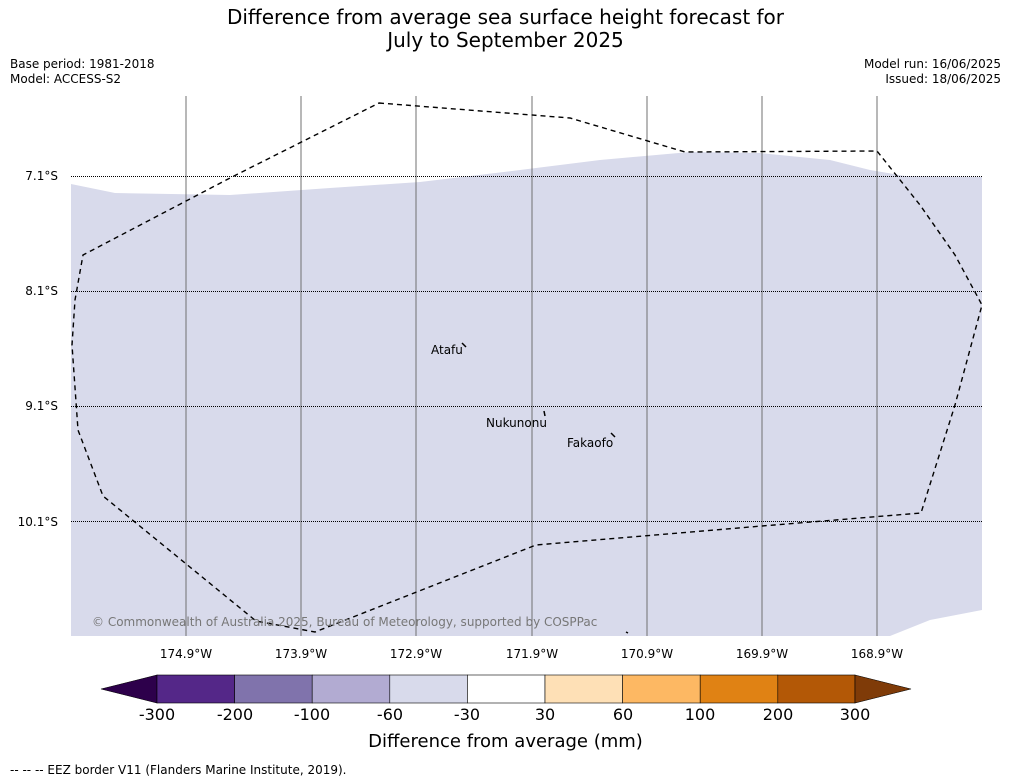 The width and height of the screenshot is (1011, 781). I want to click on colorbar-tick-4: -60, so click(390, 714).